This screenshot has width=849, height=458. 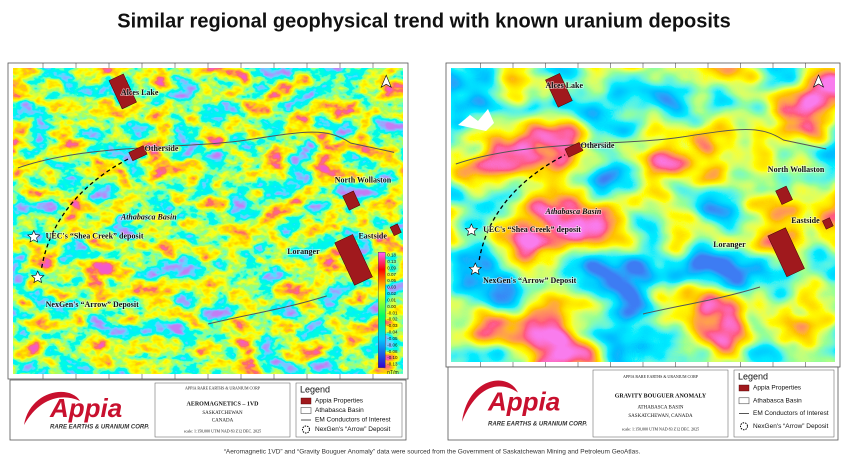 I want to click on colorbar-label: 0.07, so click(x=391, y=274).